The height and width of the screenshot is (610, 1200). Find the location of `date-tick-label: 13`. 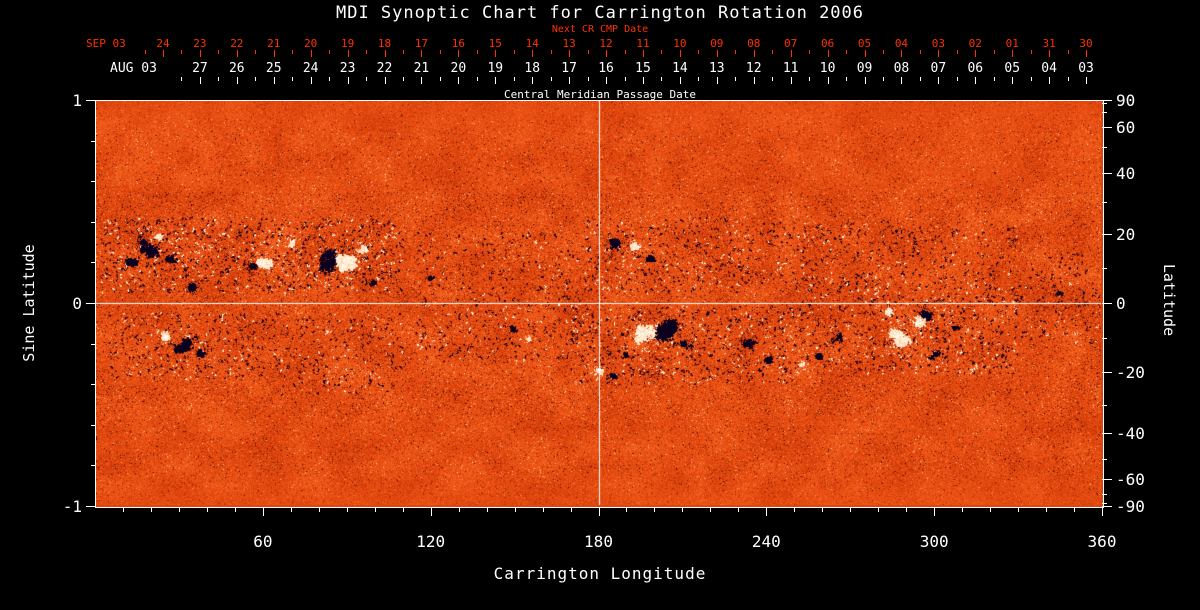

date-tick-label: 13 is located at coordinates (569, 43).